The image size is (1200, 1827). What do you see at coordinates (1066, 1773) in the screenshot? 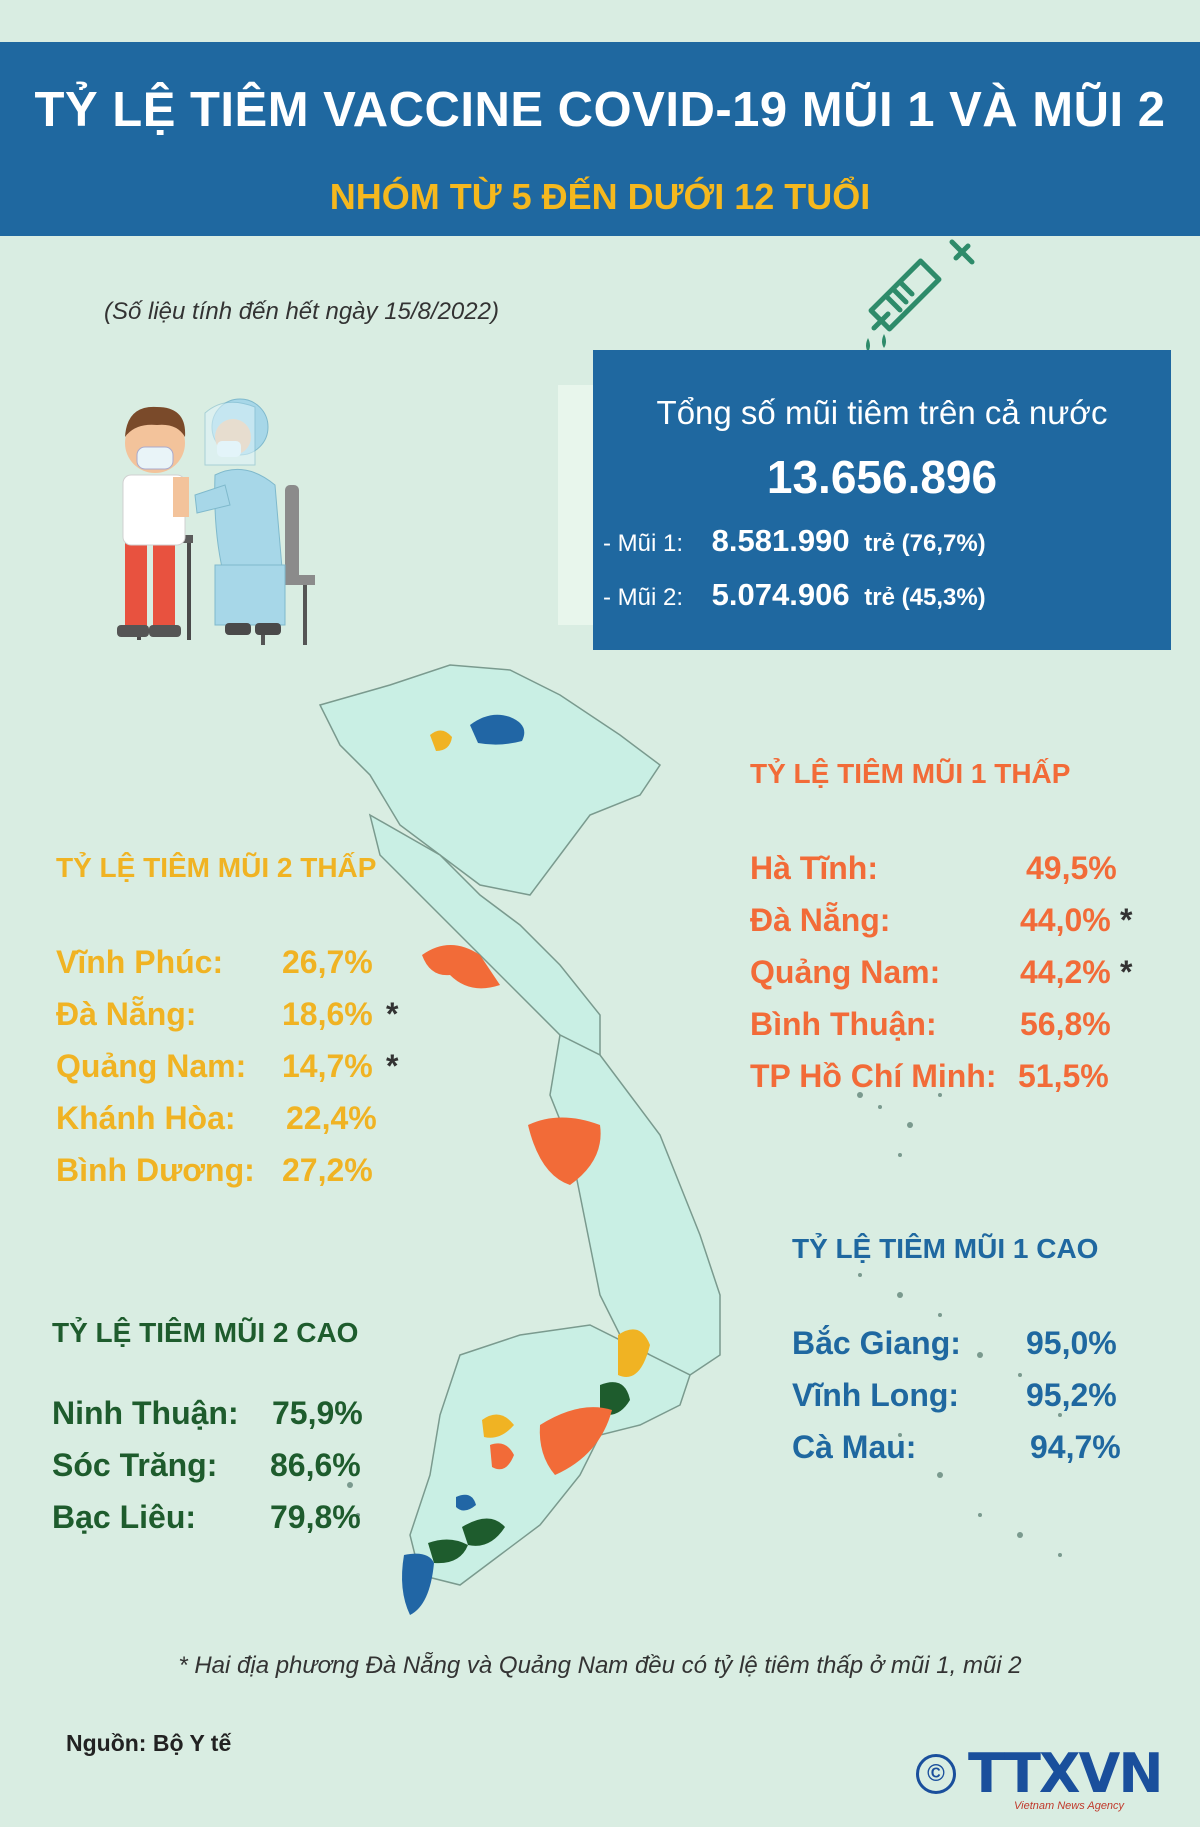
I see `logo-brand: TTXVN` at bounding box center [1066, 1773].